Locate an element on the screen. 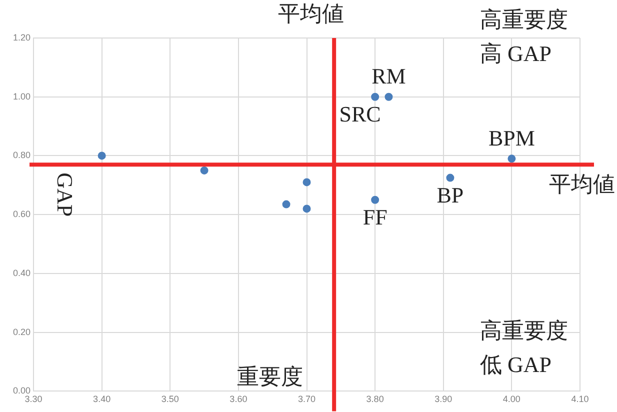 The width and height of the screenshot is (617, 412). x-tick-label: 3.40 is located at coordinates (102, 399).